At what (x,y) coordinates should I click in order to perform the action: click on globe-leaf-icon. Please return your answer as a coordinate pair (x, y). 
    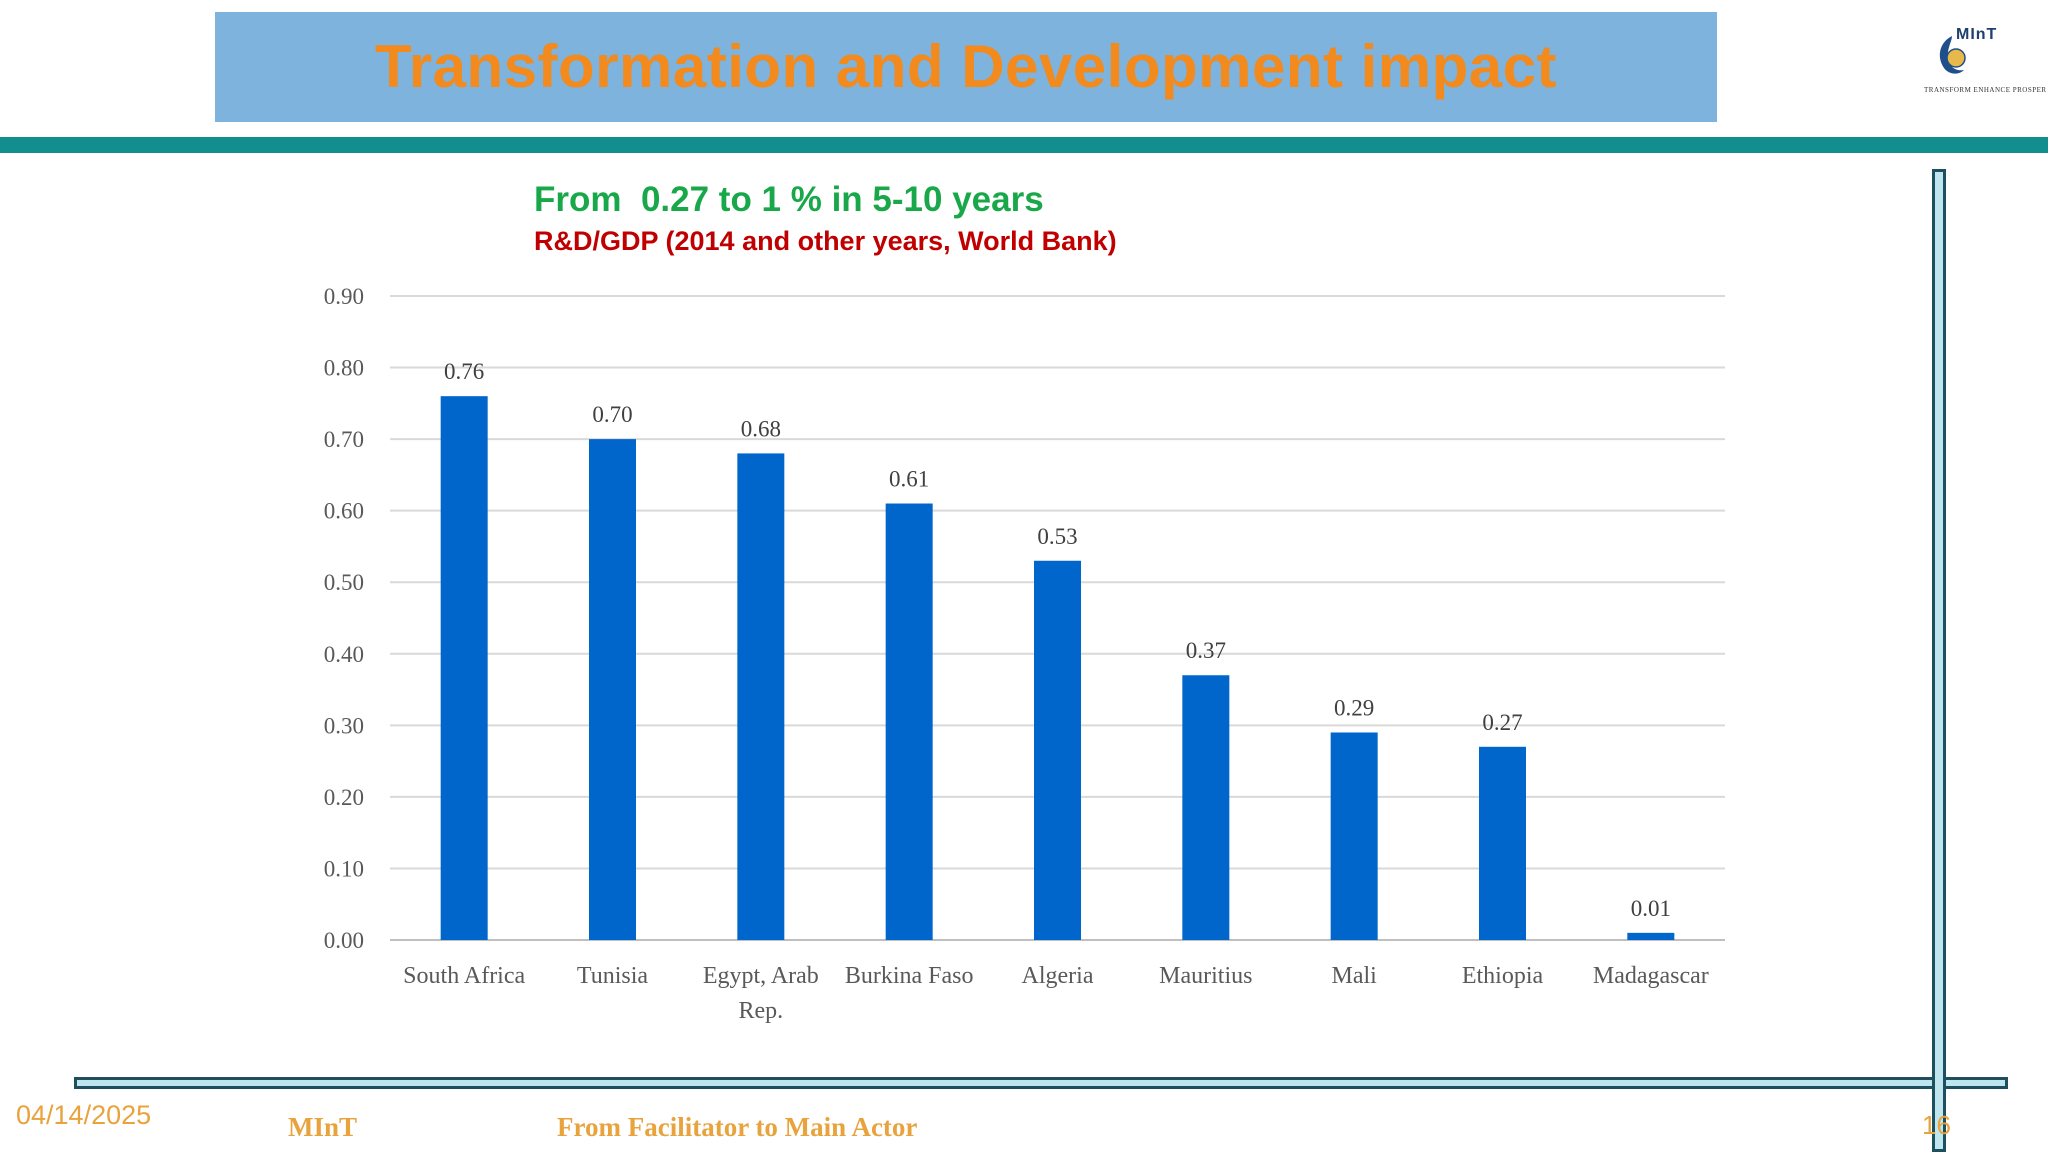
    Looking at the image, I should click on (1952, 55).